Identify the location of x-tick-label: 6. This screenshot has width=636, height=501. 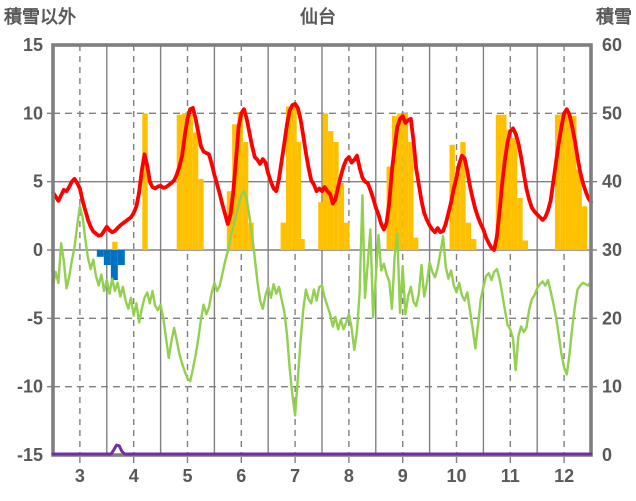
(241, 476).